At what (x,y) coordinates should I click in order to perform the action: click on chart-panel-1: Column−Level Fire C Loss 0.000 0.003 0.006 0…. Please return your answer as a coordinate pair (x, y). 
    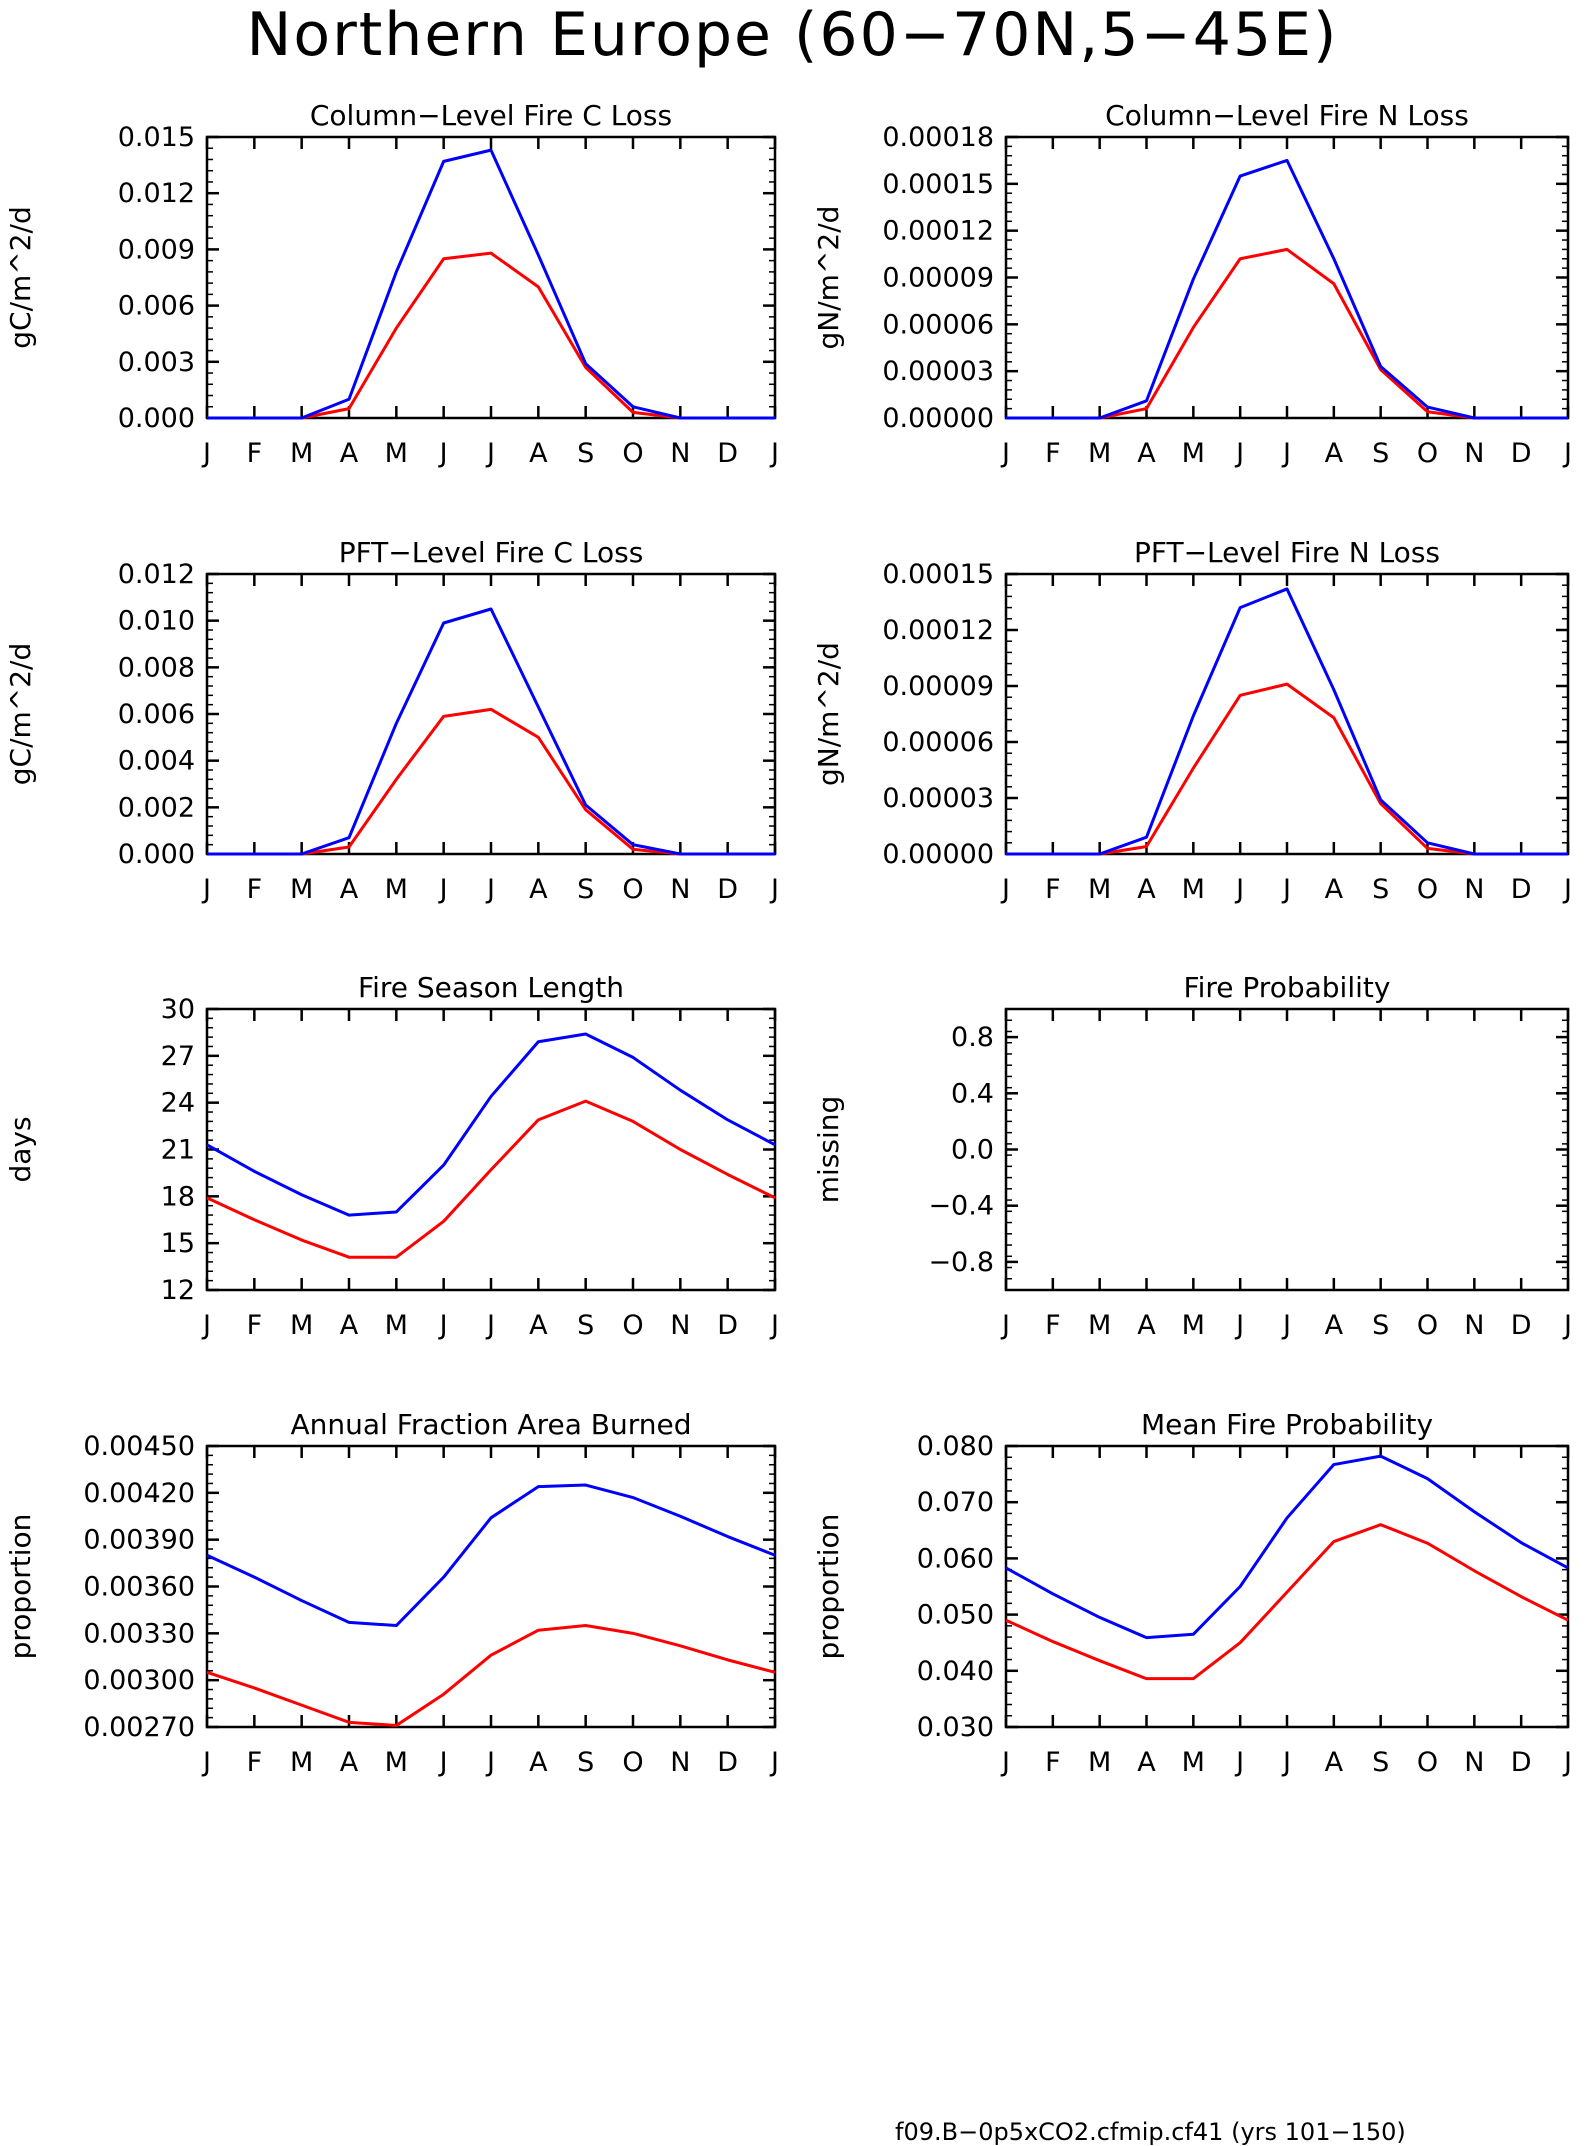
    Looking at the image, I should click on (391, 284).